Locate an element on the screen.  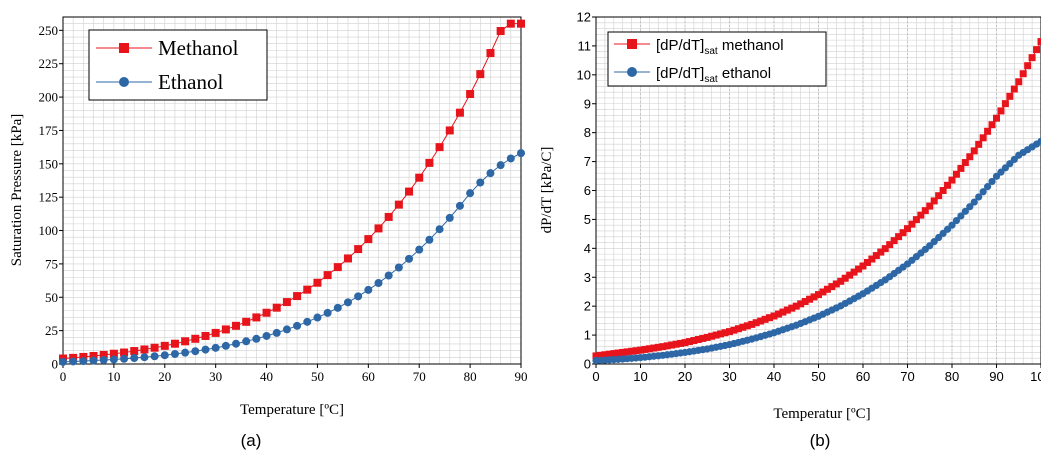
y-tick-label: 3 is located at coordinates (587, 277).